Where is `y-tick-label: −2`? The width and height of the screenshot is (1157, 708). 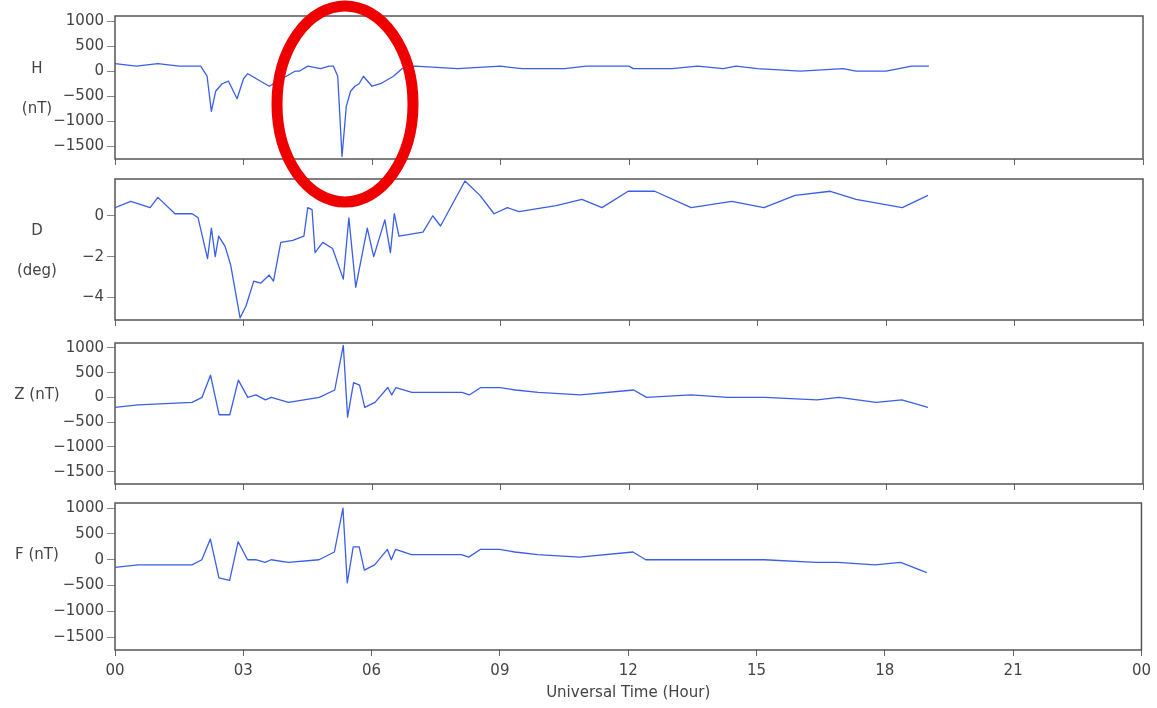 y-tick-label: −2 is located at coordinates (92, 255).